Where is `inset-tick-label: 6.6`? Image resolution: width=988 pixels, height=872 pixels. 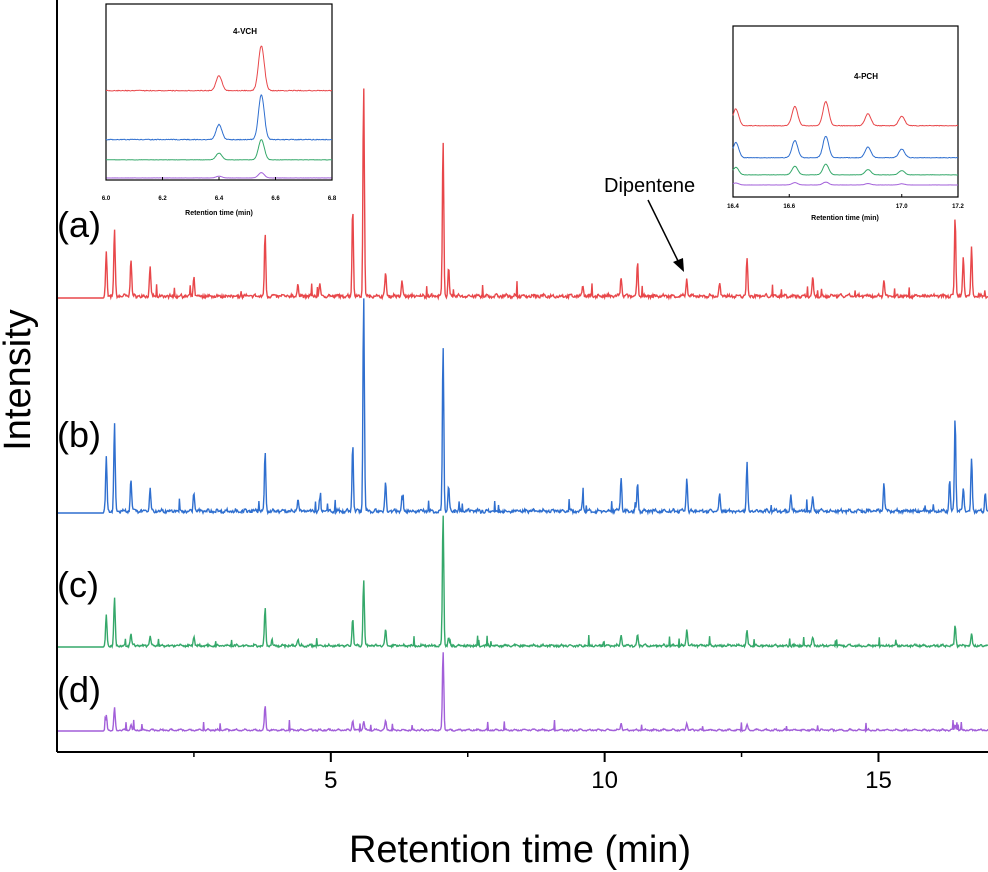 inset-tick-label: 6.6 is located at coordinates (275, 199).